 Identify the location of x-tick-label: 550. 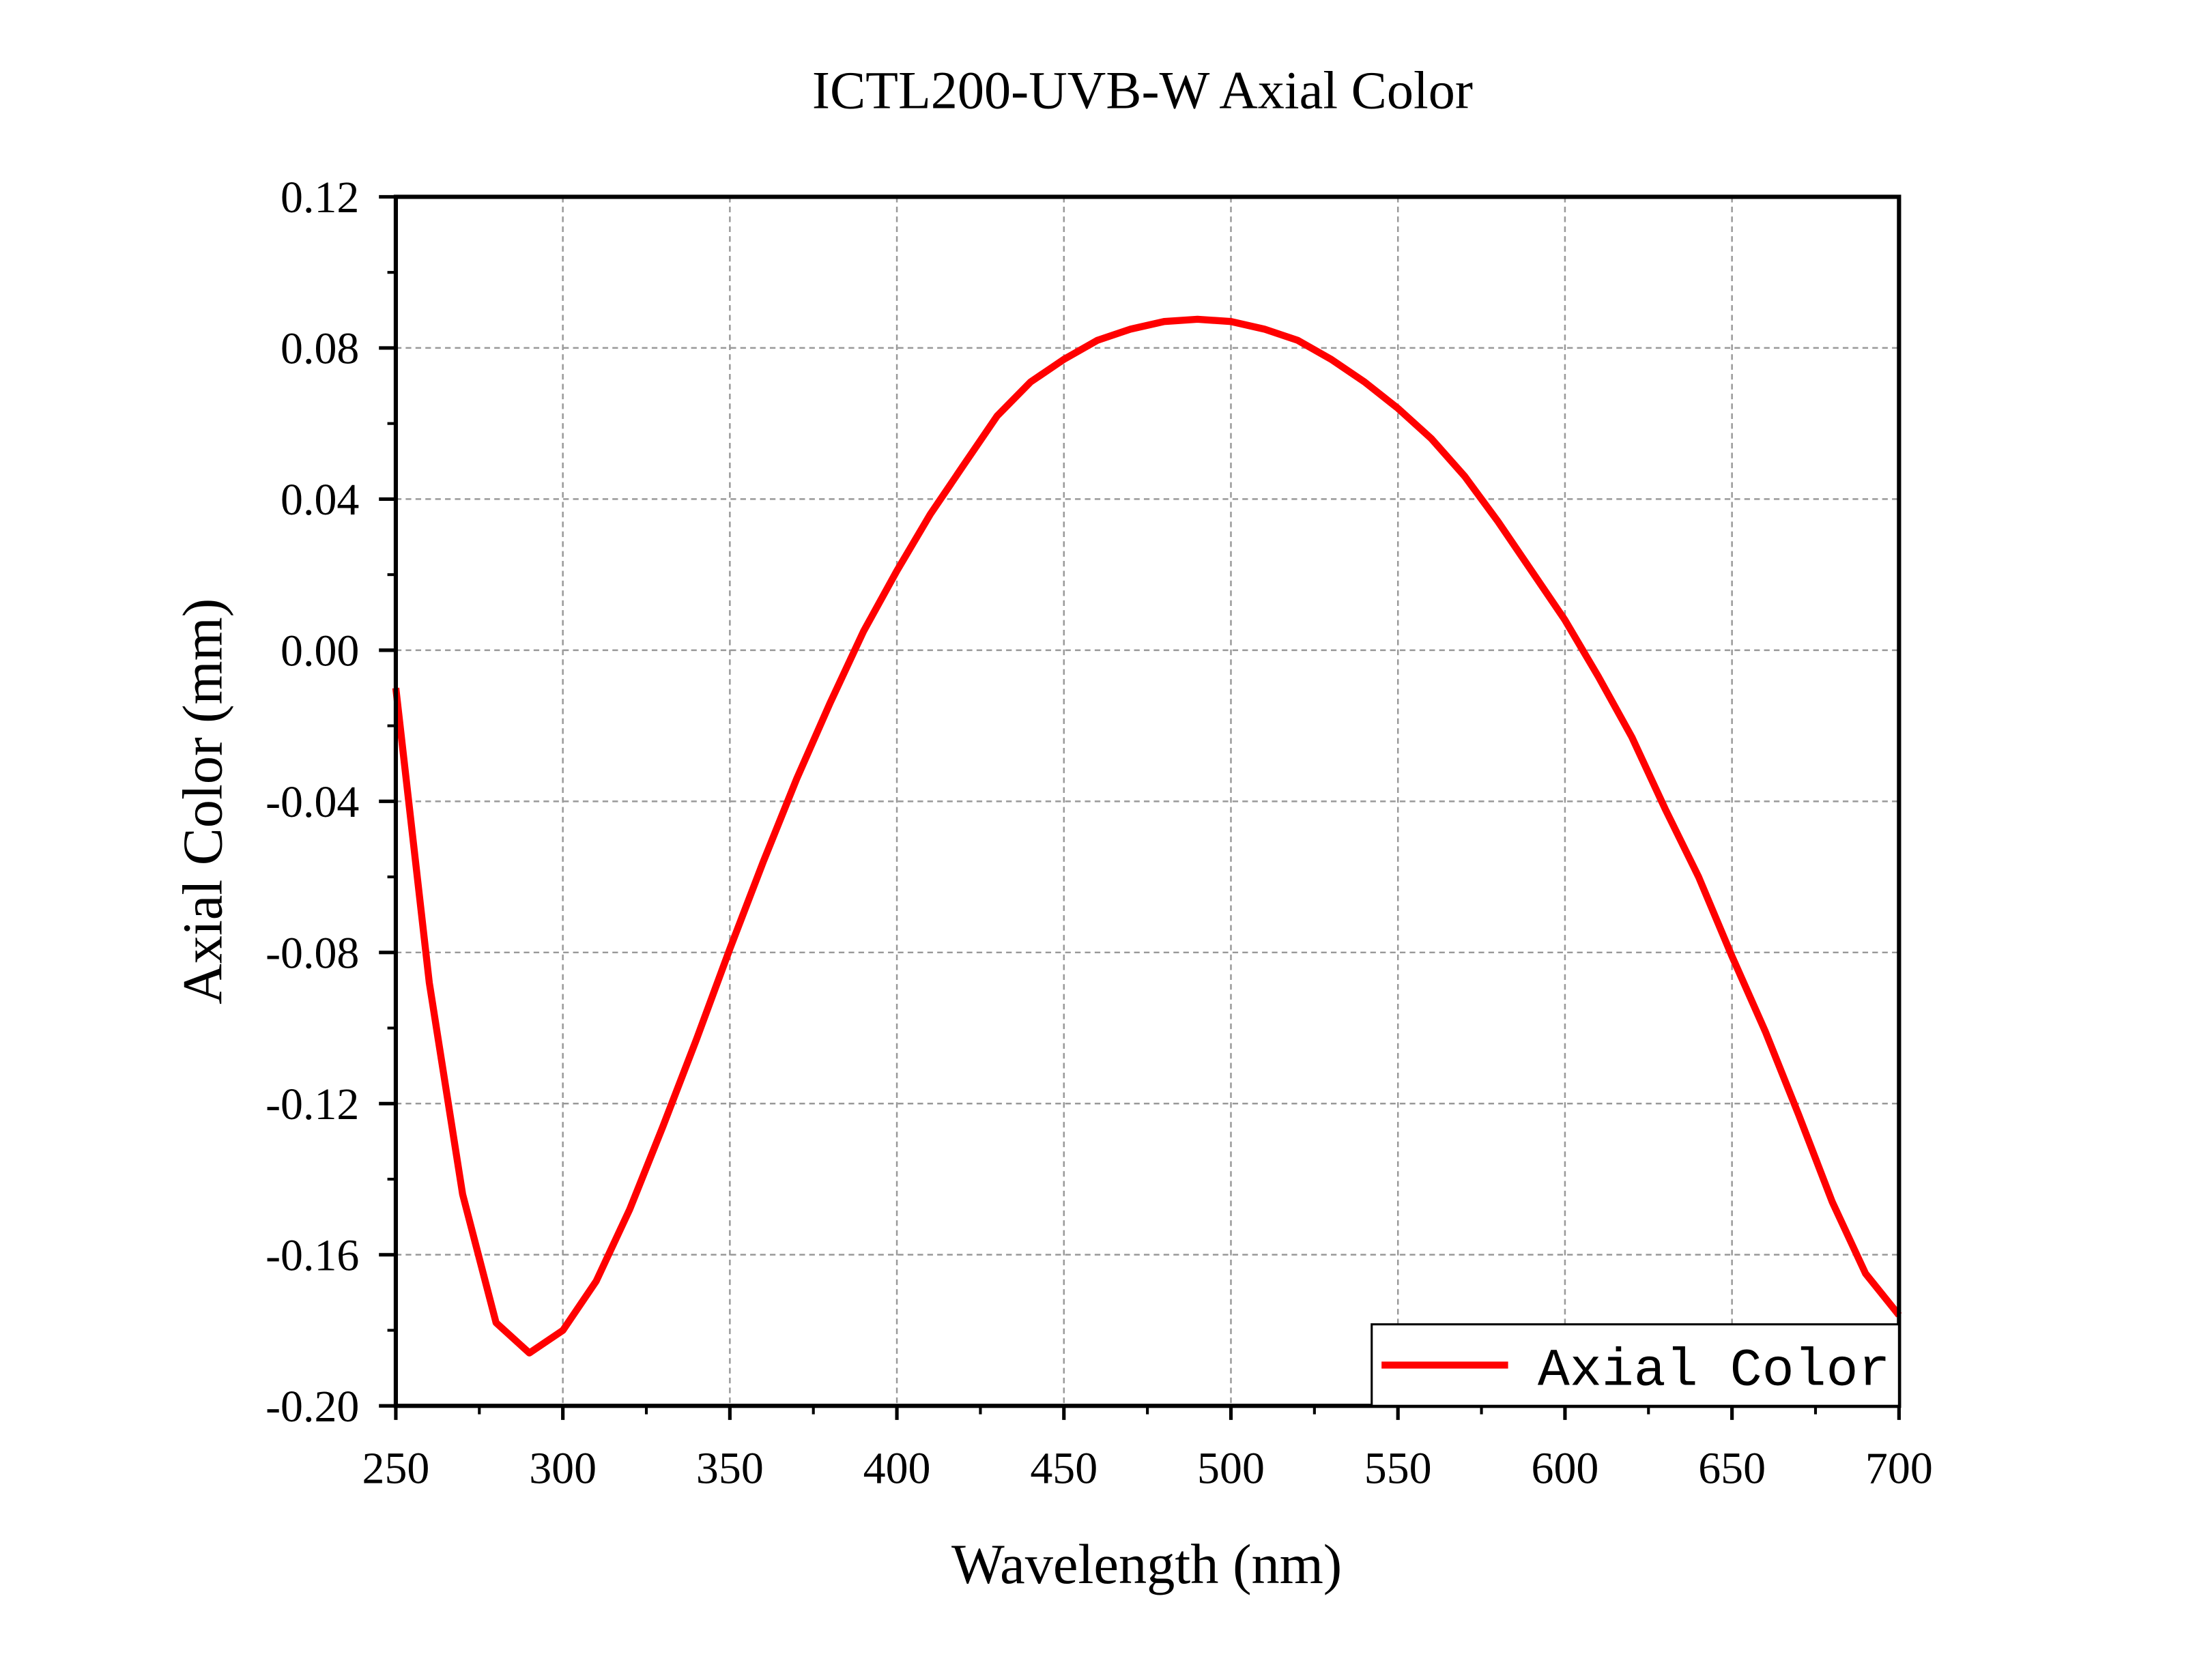
(1398, 1469).